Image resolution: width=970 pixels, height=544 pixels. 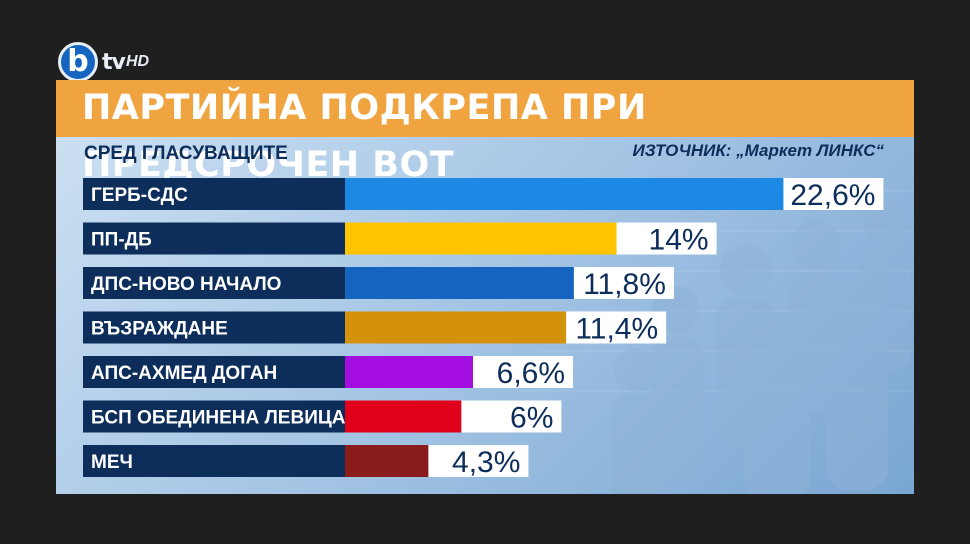 I want to click on bar-row: ПП-ДБ 14%, so click(x=400, y=239).